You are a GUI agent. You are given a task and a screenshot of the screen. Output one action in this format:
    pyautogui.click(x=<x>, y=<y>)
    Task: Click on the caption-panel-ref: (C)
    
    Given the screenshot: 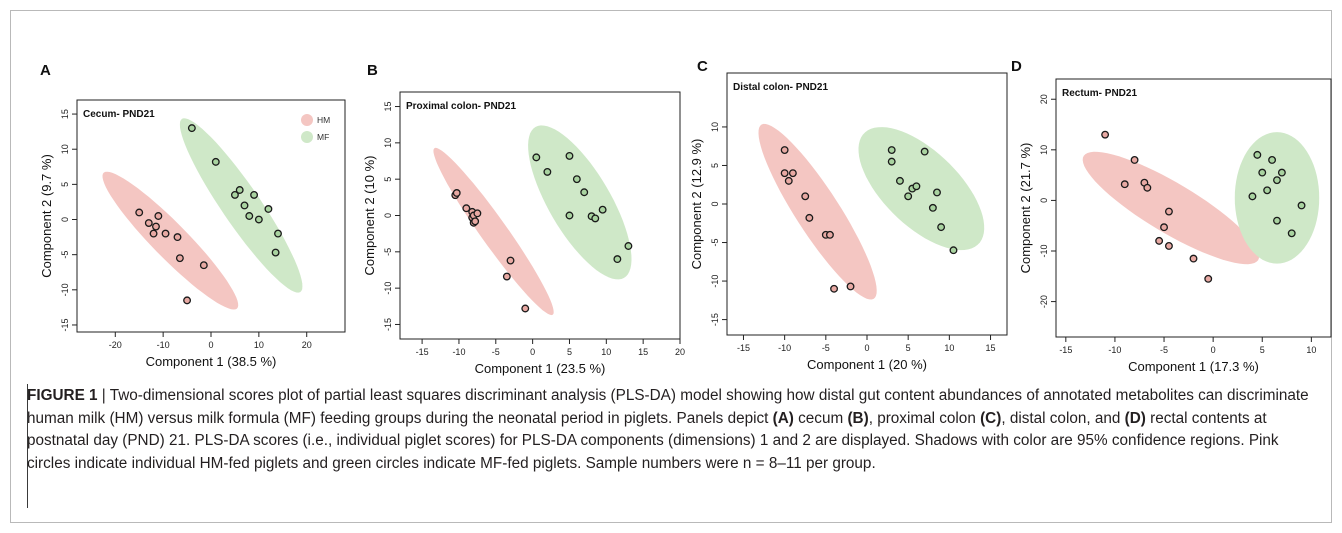 What is the action you would take?
    pyautogui.click(x=991, y=418)
    